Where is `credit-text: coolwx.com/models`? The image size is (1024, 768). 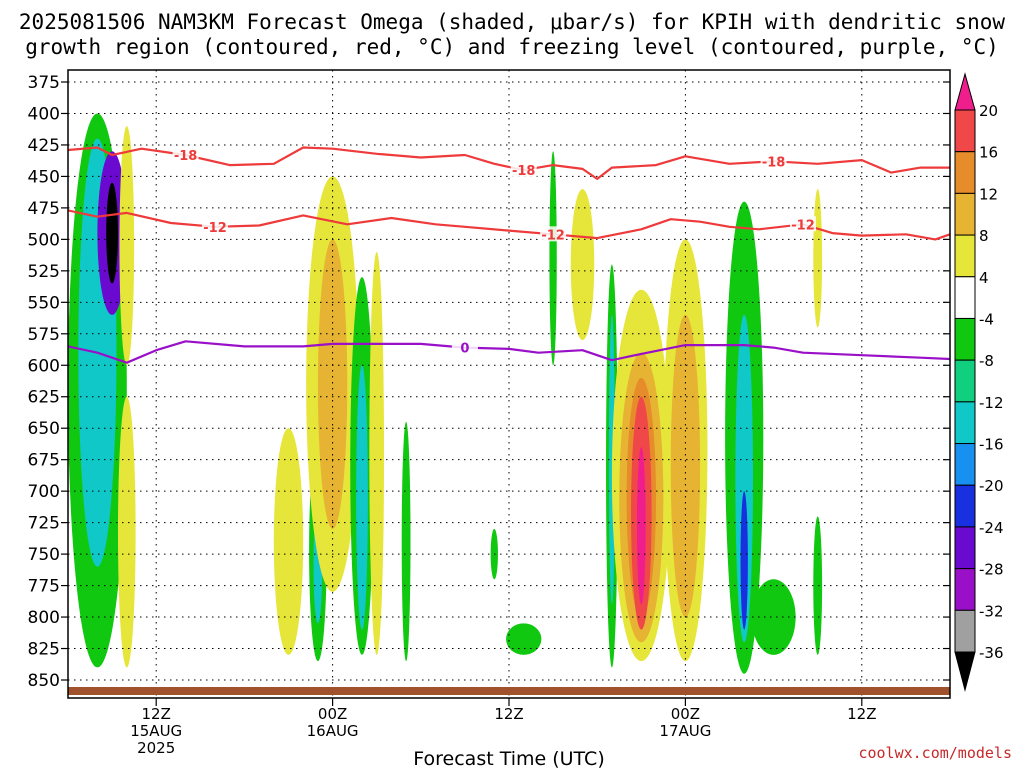
credit-text: coolwx.com/models is located at coordinates (935, 753).